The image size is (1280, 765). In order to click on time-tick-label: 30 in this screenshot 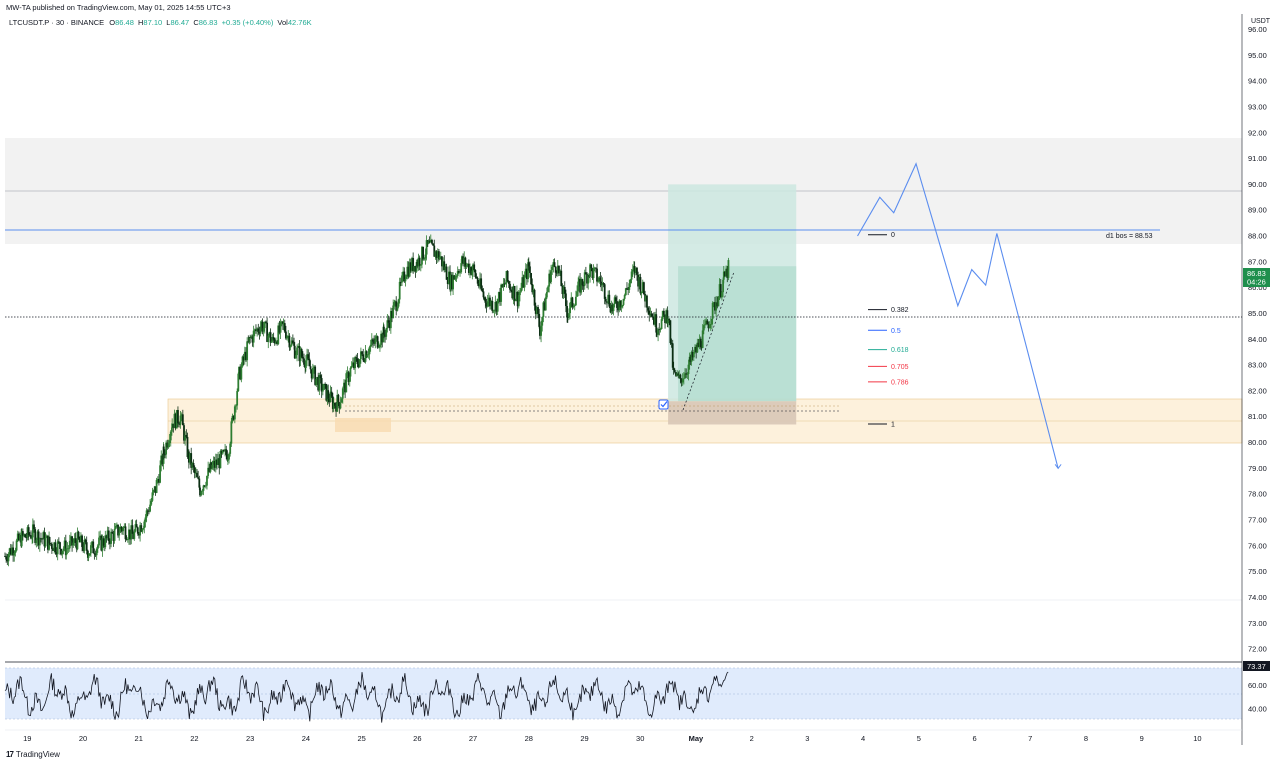, I will do `click(640, 738)`.